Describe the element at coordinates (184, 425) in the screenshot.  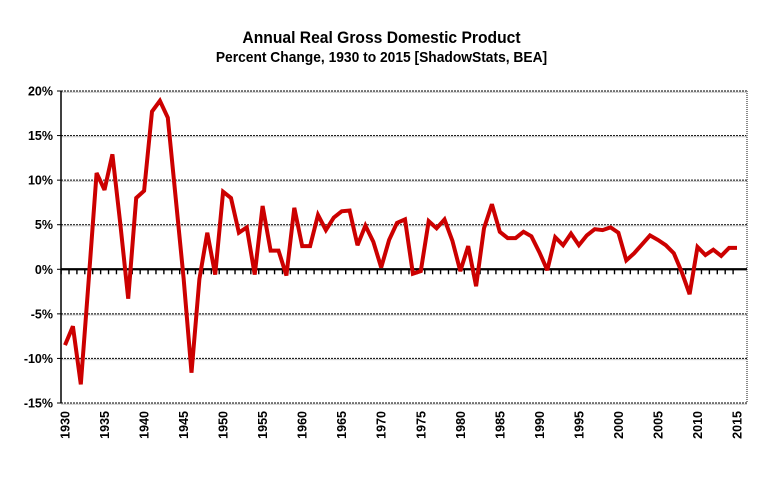
I see `x-tick-label: 1945` at that location.